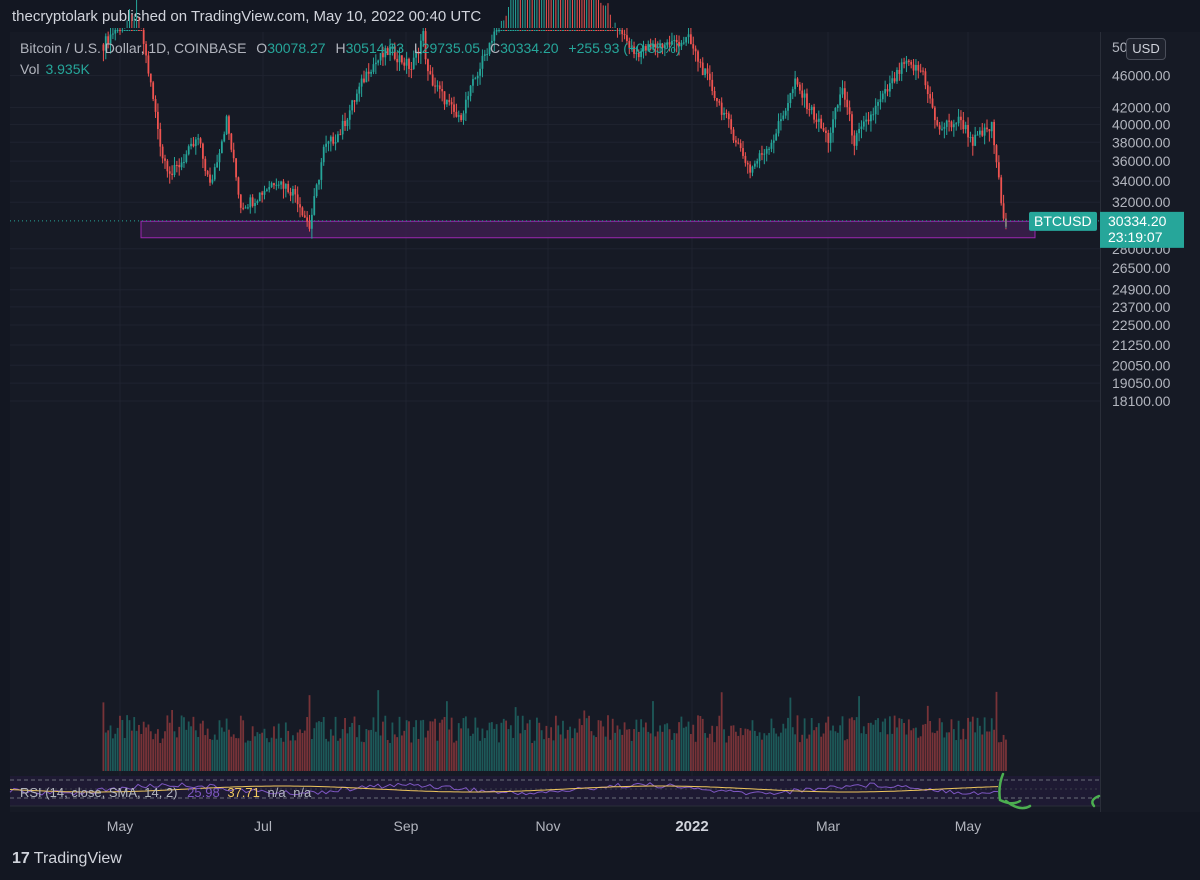  I want to click on x-tick-label: Jul, so click(263, 826).